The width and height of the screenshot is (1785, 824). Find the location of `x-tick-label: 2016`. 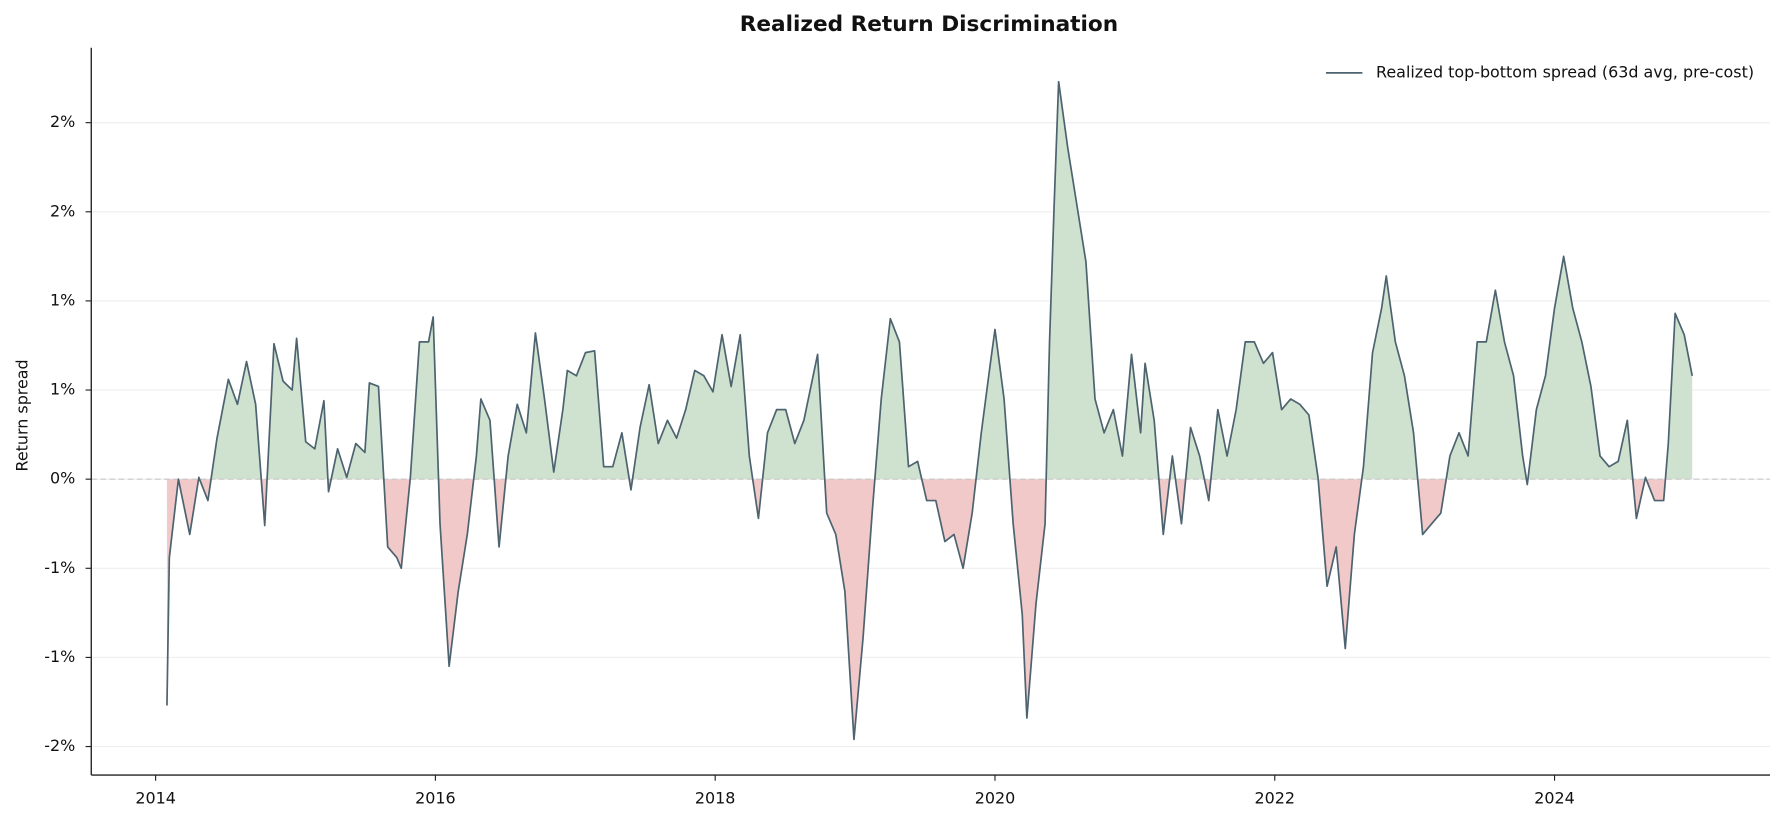

x-tick-label: 2016 is located at coordinates (435, 797).